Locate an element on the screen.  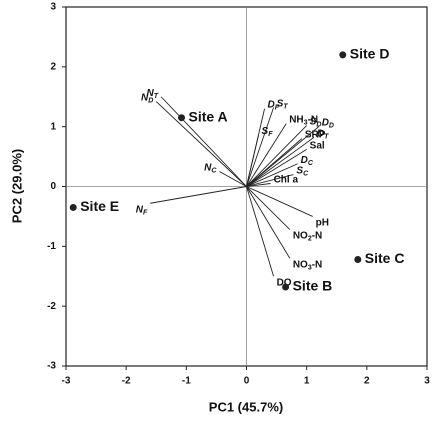
loading-label: DD is located at coordinates (328, 123).